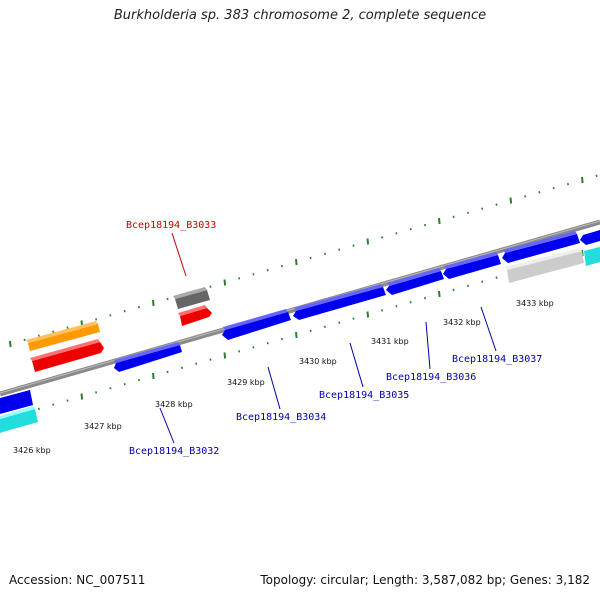 Image resolution: width=600 pixels, height=600 pixels. Describe the element at coordinates (171, 225) in the screenshot. I see `gene-label-b3033: Bcep18194_B3033` at that location.